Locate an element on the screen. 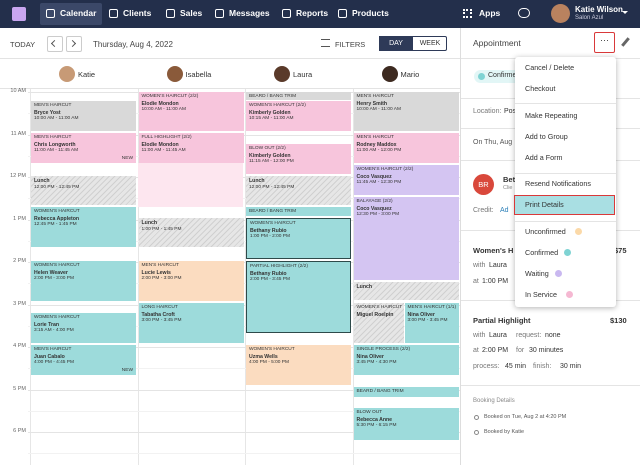  nav-item: Products is located at coordinates (370, 13).